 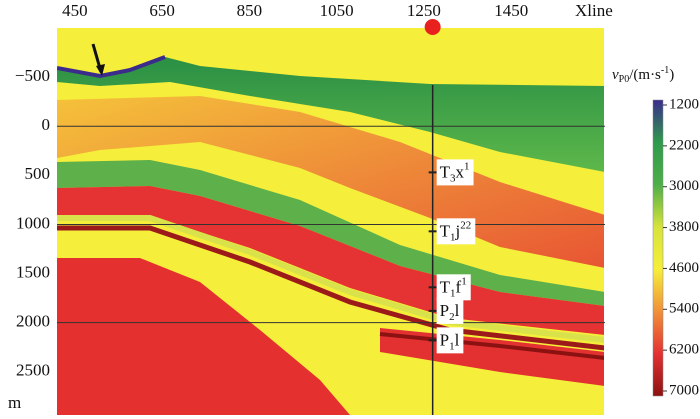 What do you see at coordinates (250, 10) in the screenshot?
I see `x-tick-label: 850` at bounding box center [250, 10].